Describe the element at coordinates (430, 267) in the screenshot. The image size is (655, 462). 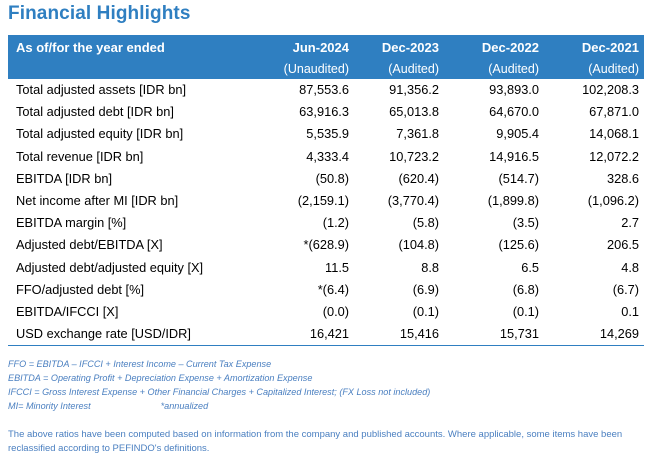
I see `cell-value: 8.8` at that location.